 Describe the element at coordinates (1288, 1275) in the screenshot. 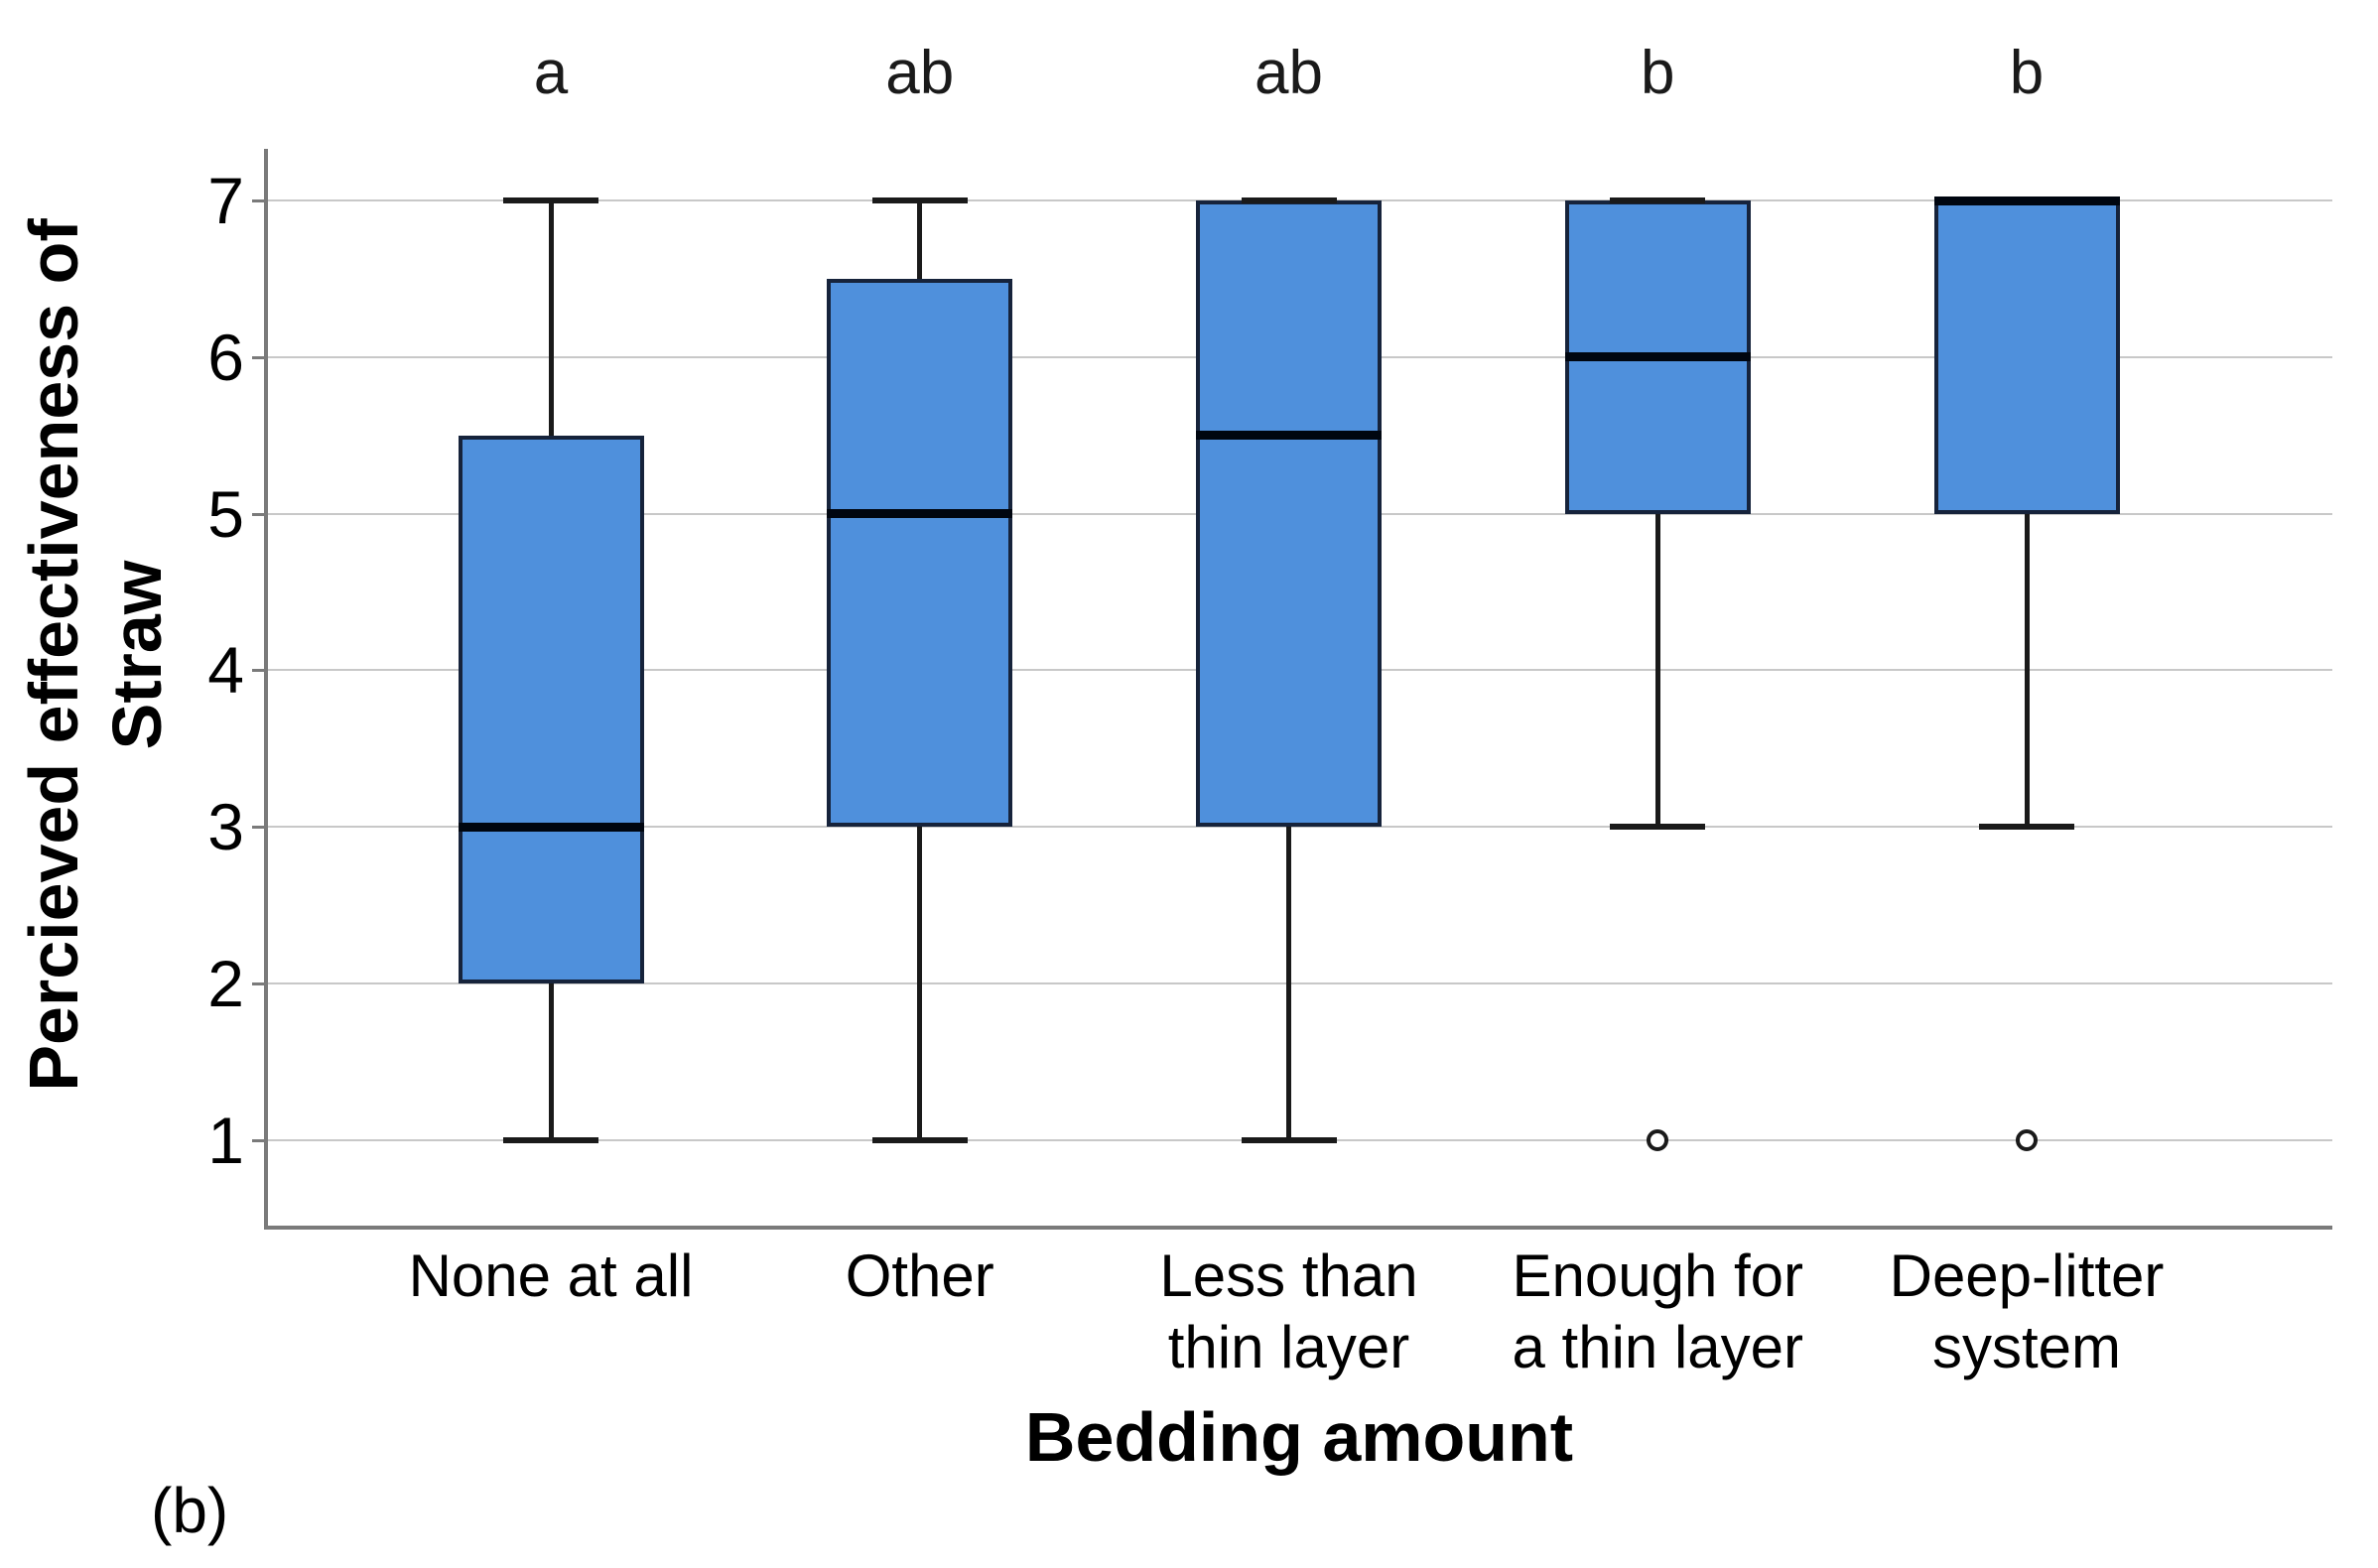

I see `x-category-label-line: Less than` at that location.